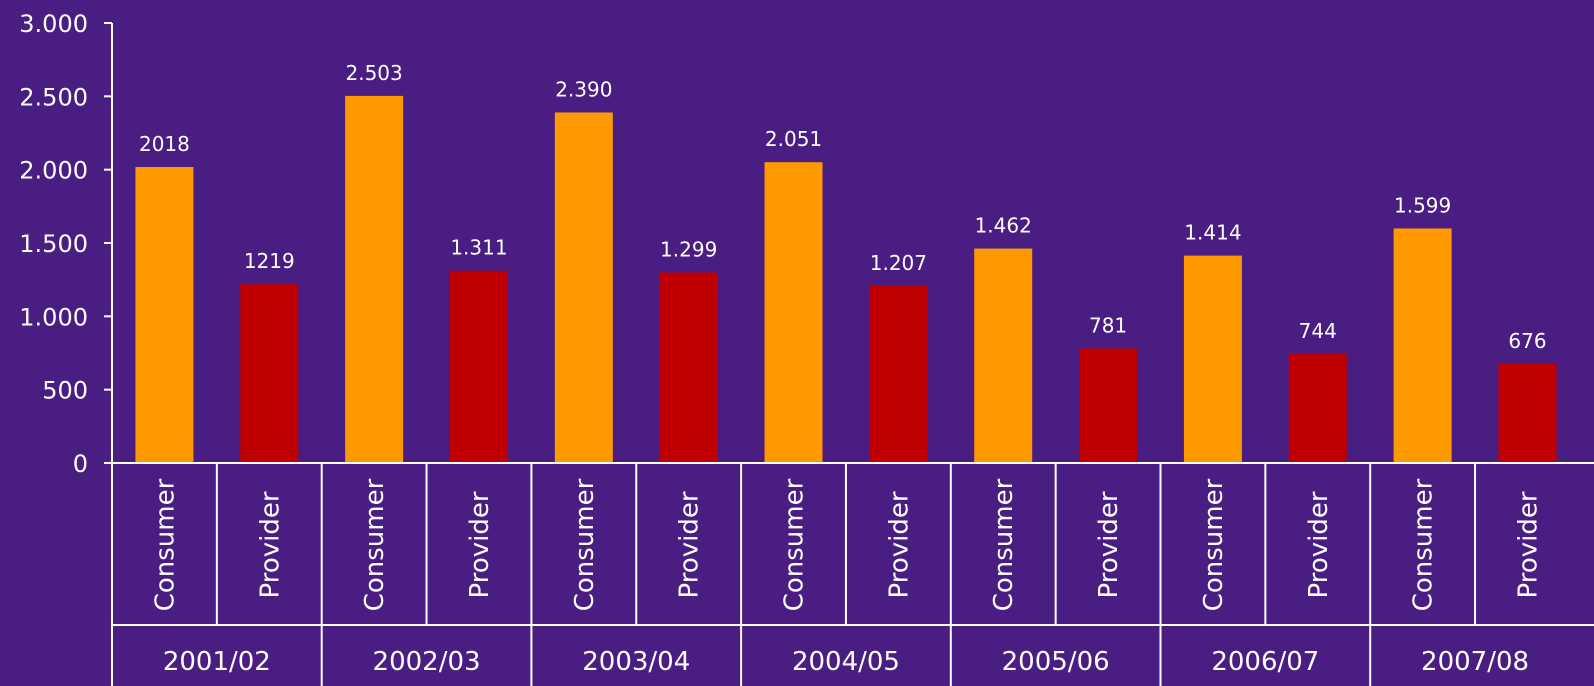 This screenshot has width=1594, height=686. I want to click on data-label: 744, so click(1318, 331).